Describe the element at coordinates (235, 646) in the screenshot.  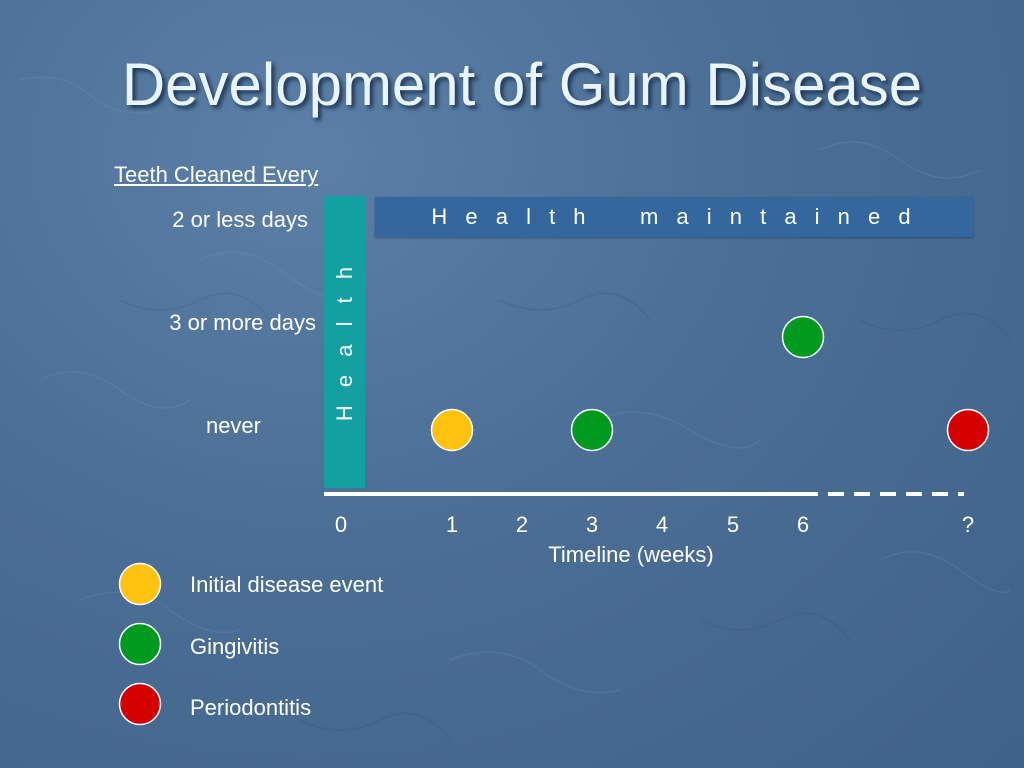
I see `legend-label-gingivitis: Gingivitis` at that location.